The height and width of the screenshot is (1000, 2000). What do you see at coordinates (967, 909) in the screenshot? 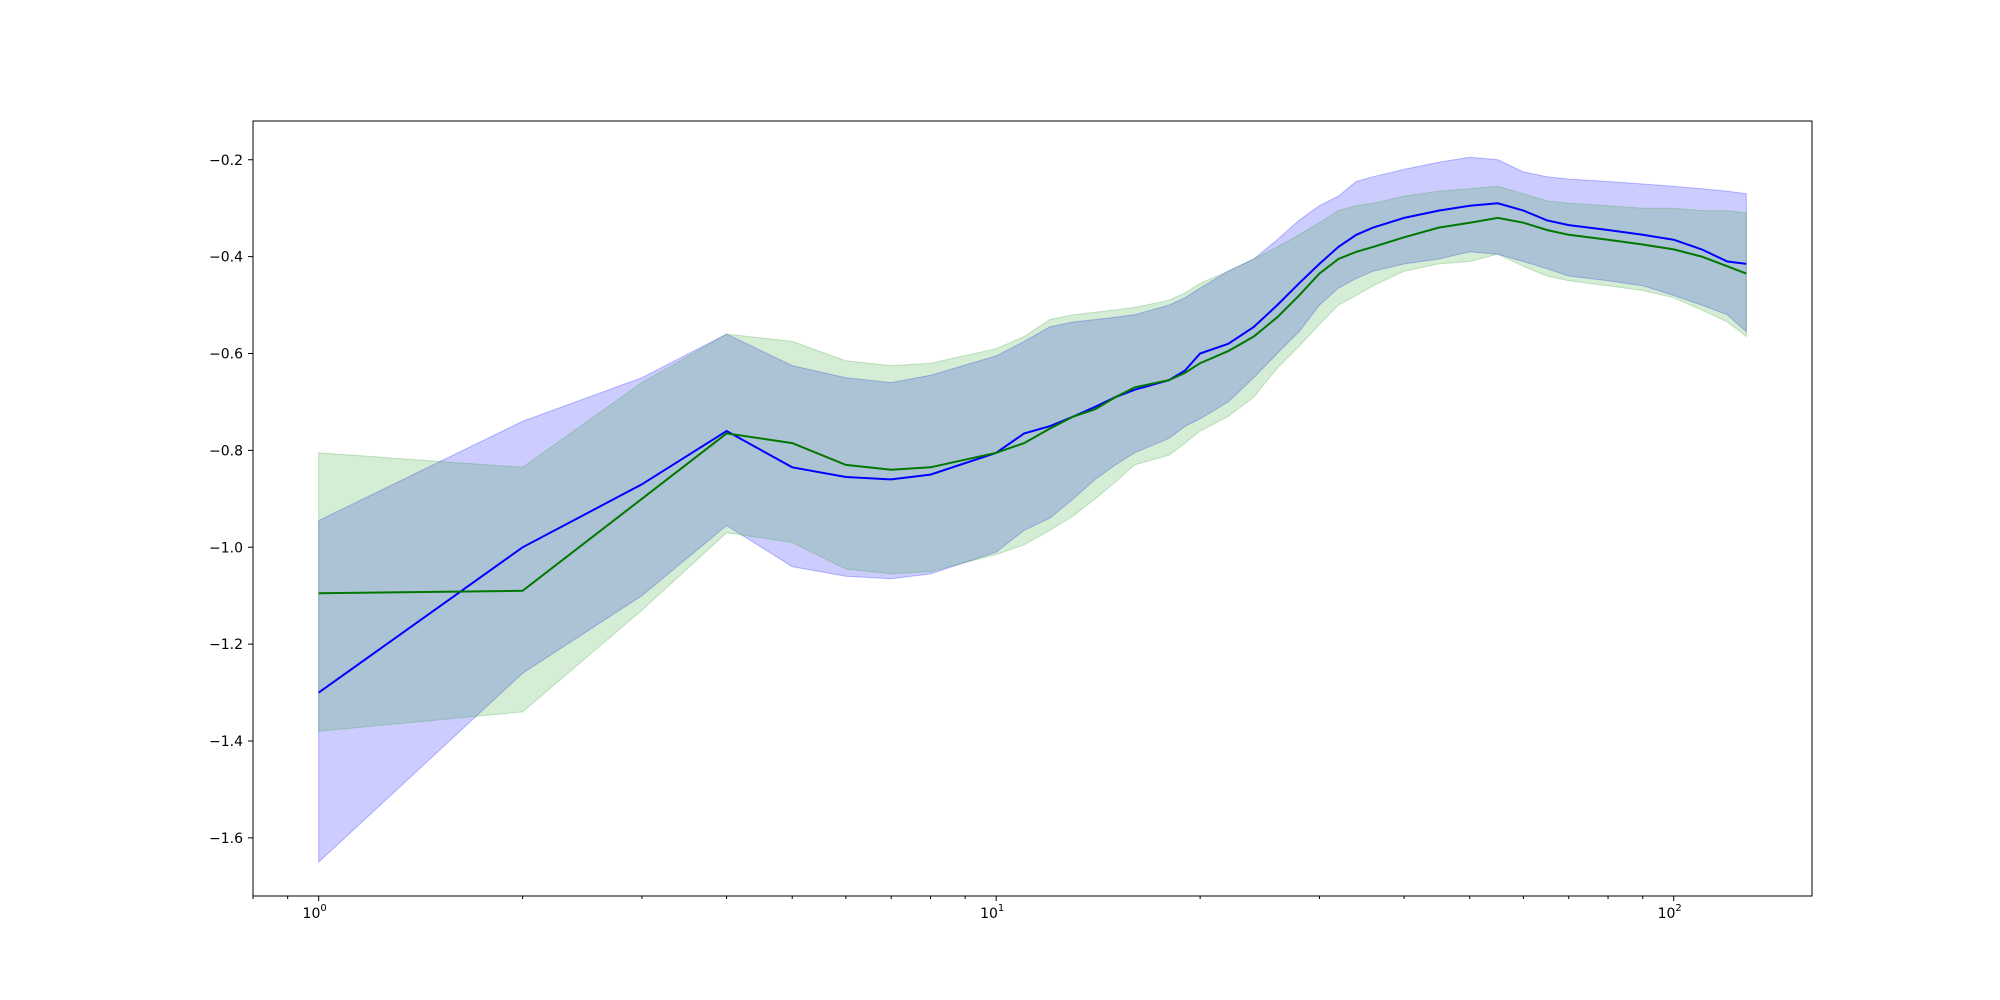
I see `x-axis: 10⁰ 10¹ 10²` at bounding box center [967, 909].